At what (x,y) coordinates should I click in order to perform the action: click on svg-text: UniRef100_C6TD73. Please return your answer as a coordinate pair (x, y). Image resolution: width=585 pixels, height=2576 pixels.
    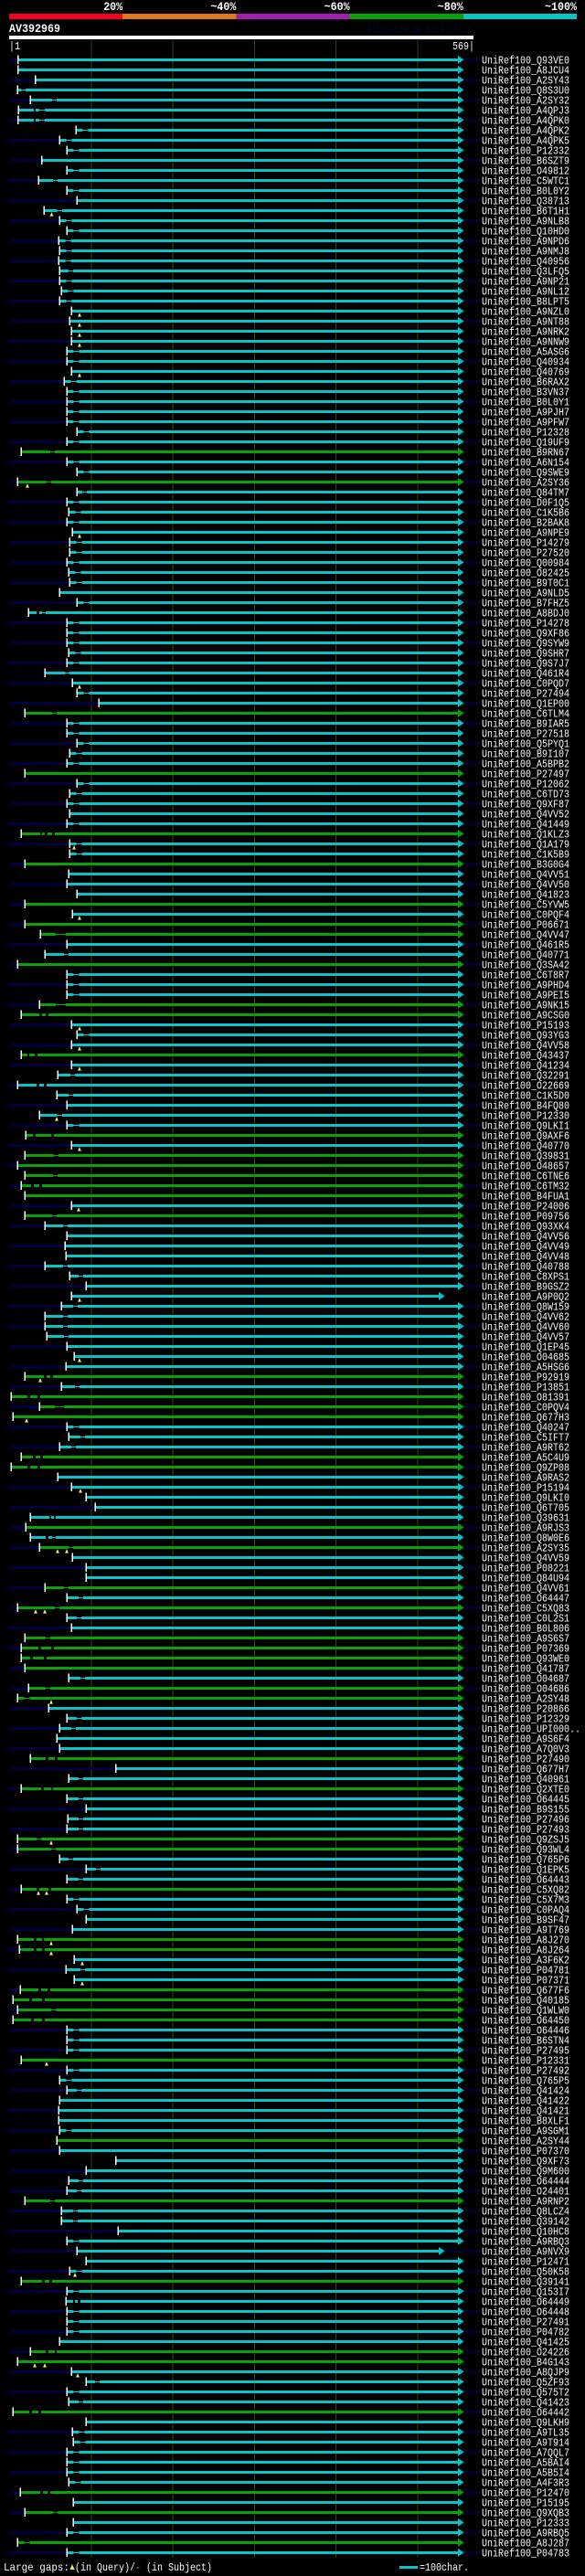
    Looking at the image, I should click on (525, 794).